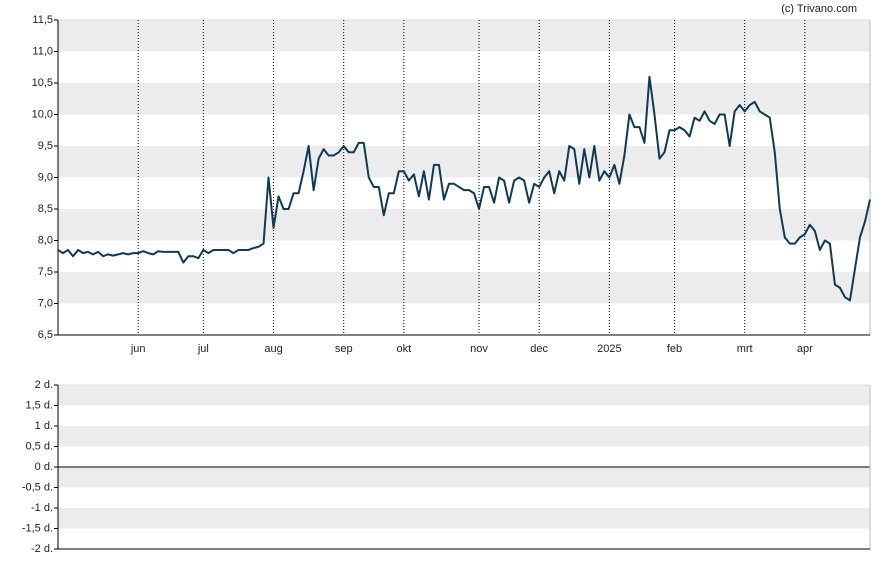  What do you see at coordinates (37, 528) in the screenshot?
I see `y-tick-label: -1,5 d.` at bounding box center [37, 528].